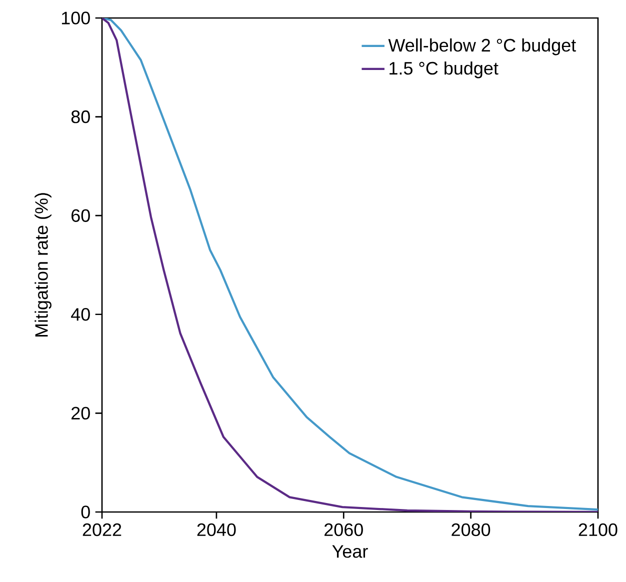 Image resolution: width=626 pixels, height=582 pixels. What do you see at coordinates (216, 529) in the screenshot?
I see `x-tick-label: 2040` at bounding box center [216, 529].